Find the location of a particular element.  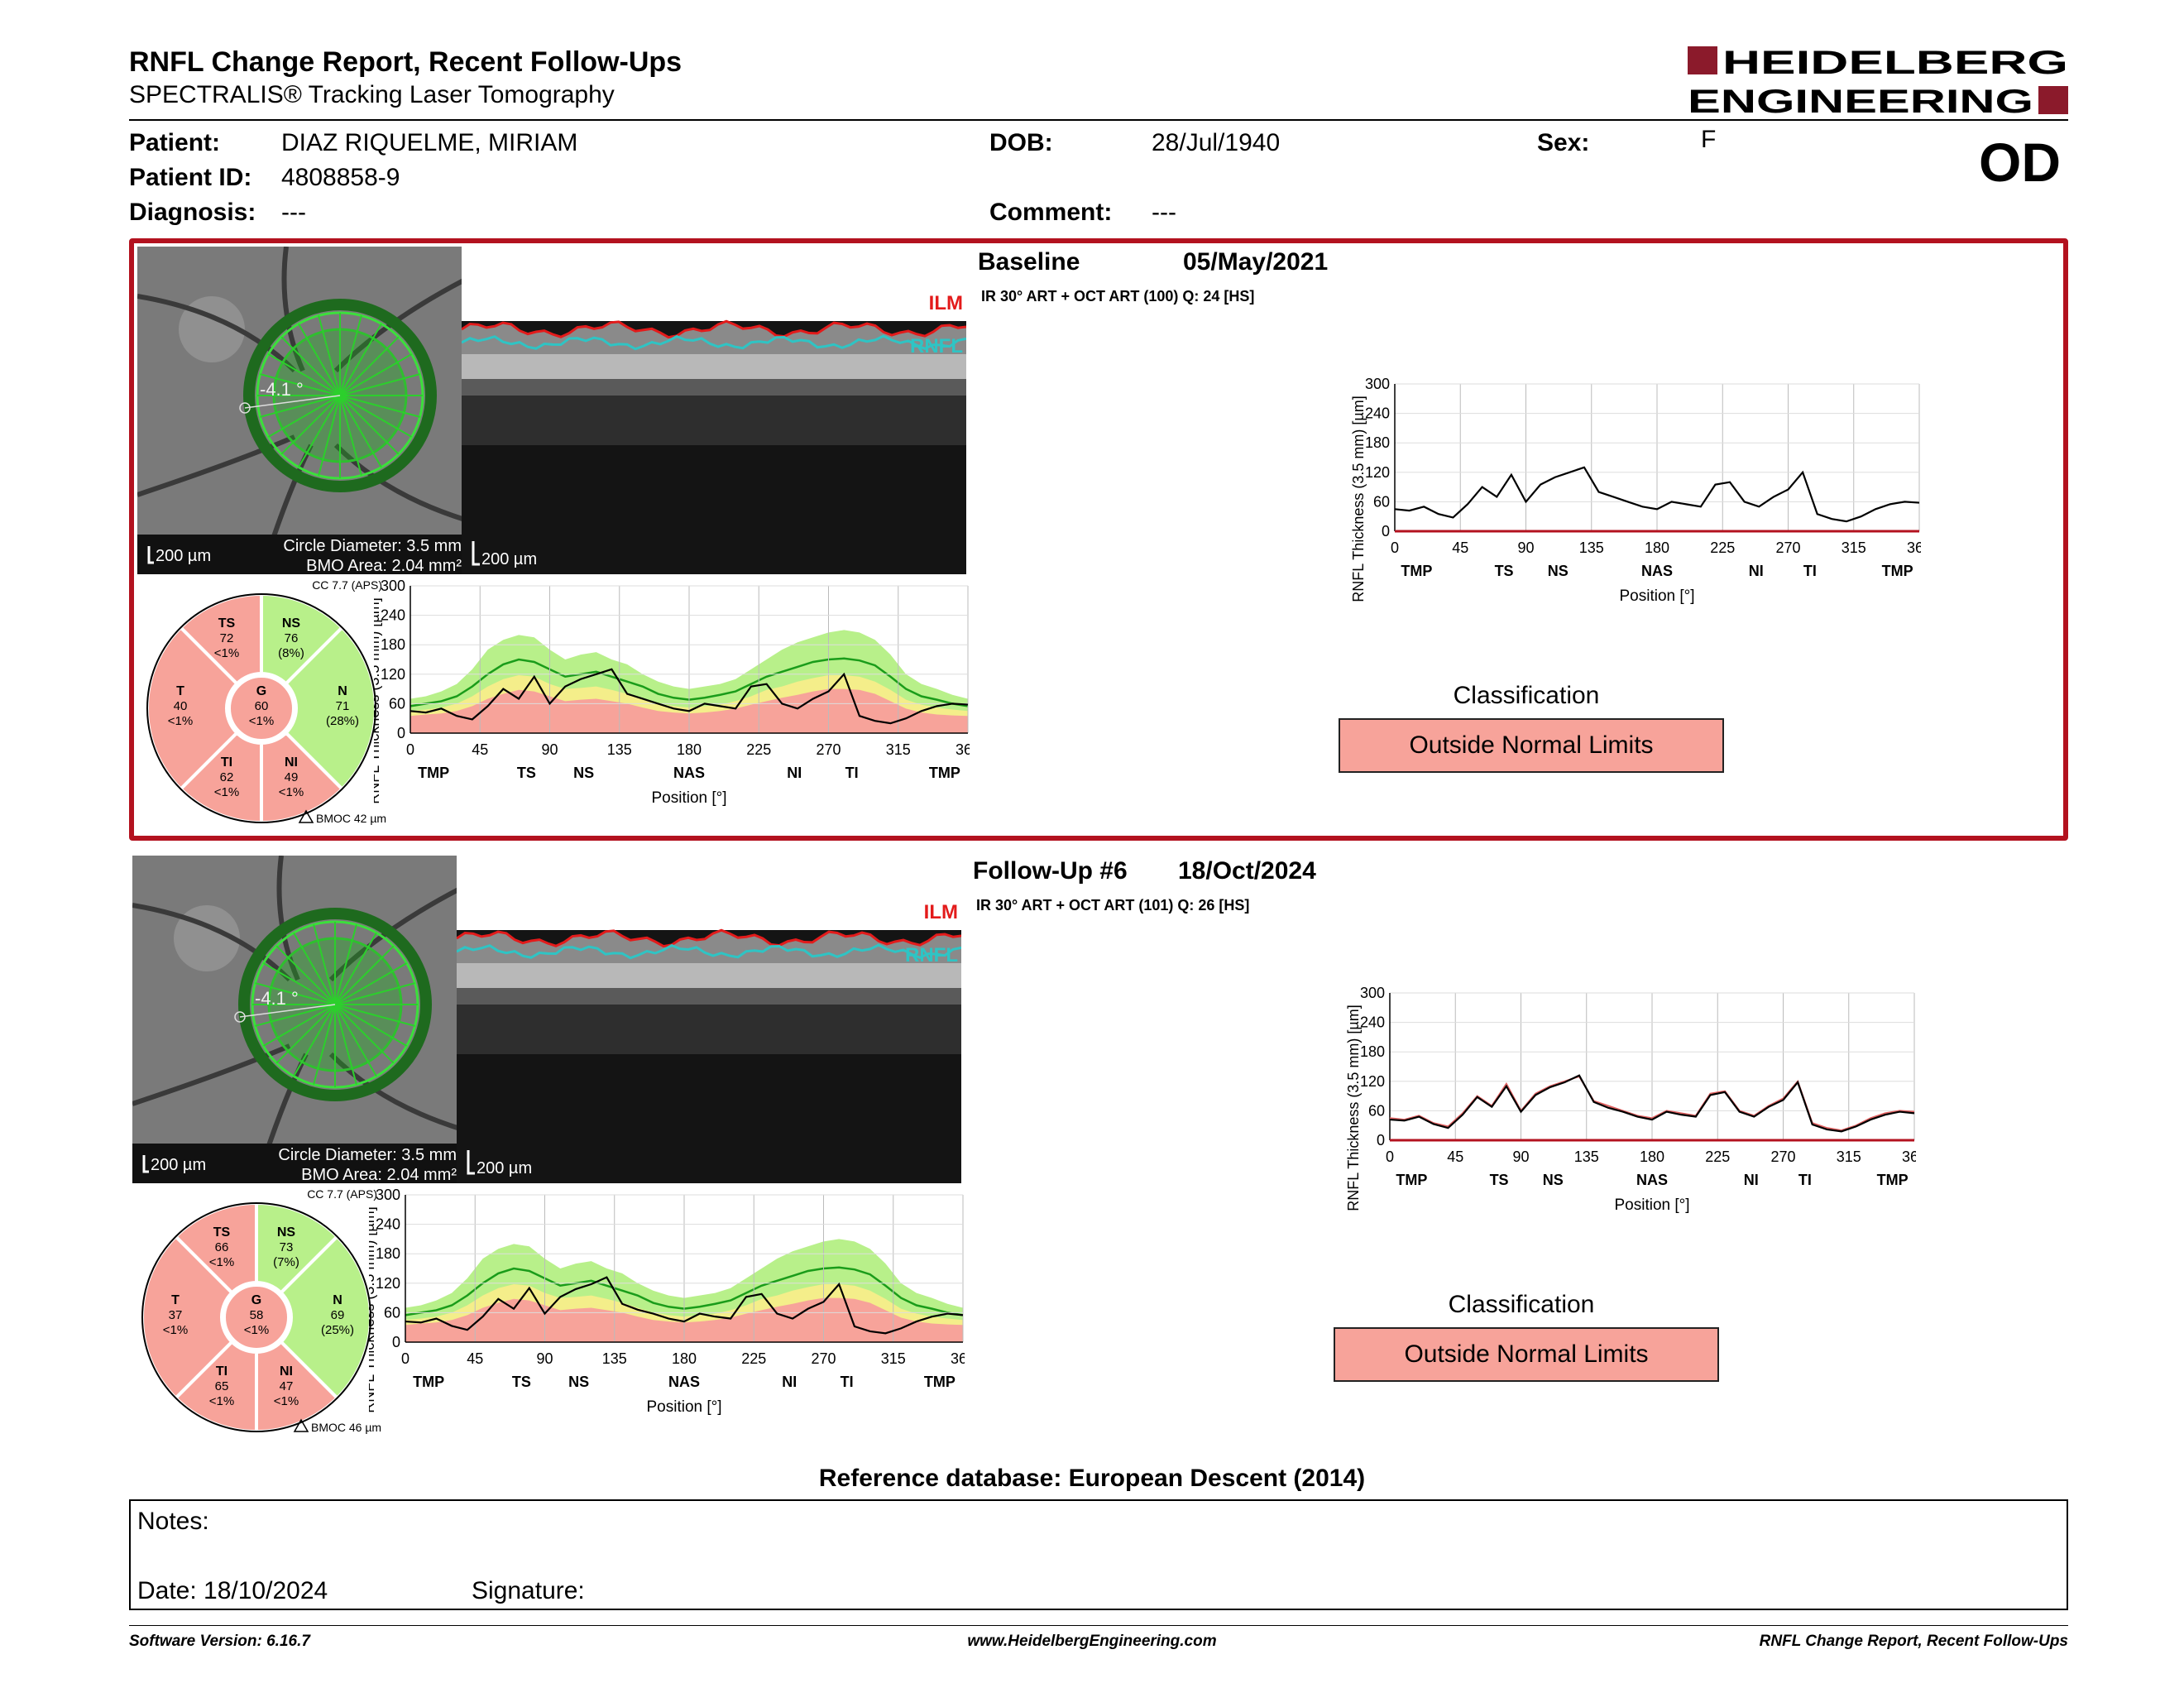

heidelberg-logo: HEIDELBERG ENGINEERING is located at coordinates (1878, 81).